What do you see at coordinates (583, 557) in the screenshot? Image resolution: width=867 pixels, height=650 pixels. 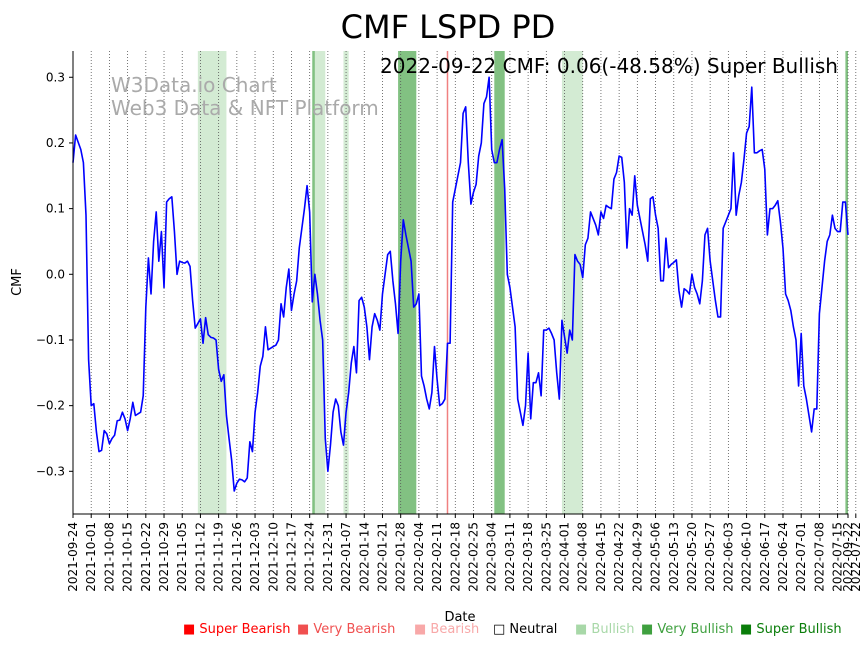 I see `x-tick-label-28: 2022-04-08` at bounding box center [583, 557].